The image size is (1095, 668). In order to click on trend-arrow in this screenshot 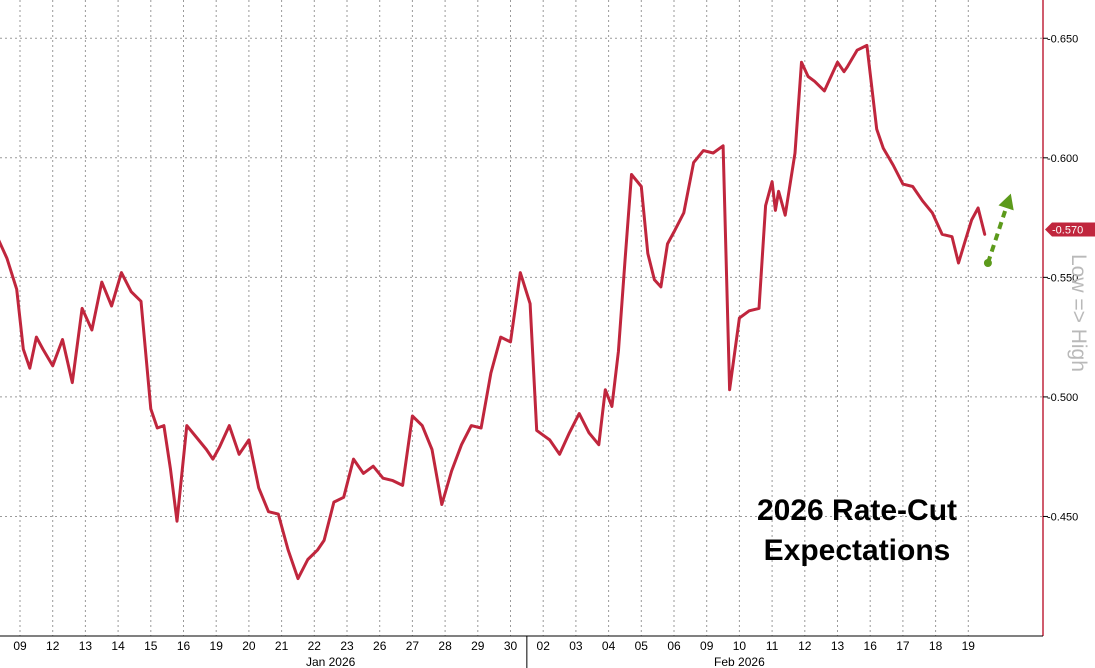, I will do `click(998, 230)`.